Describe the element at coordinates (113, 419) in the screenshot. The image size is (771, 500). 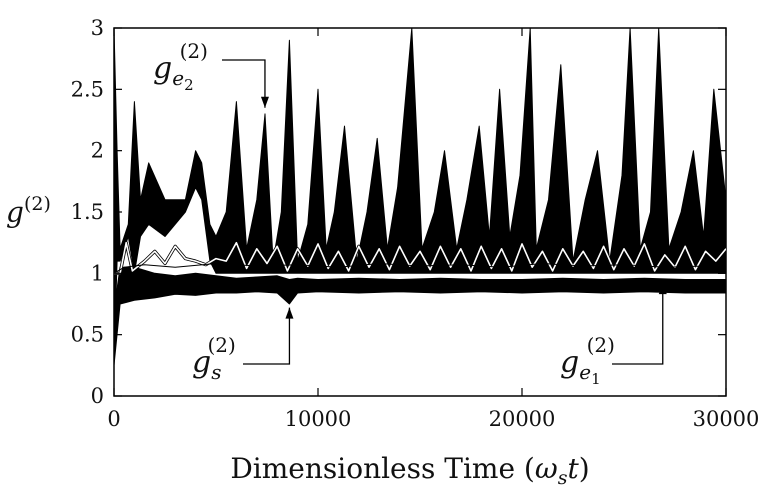
I see `x-tick-label: 0` at that location.